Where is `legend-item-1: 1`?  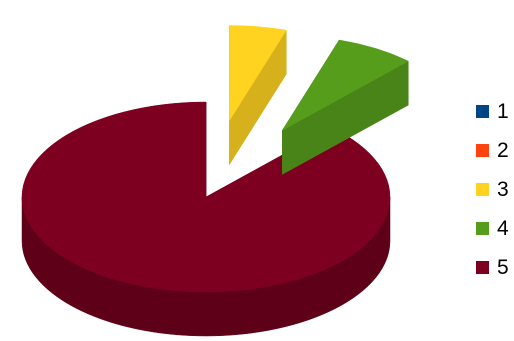 legend-item-1: 1 is located at coordinates (492, 111).